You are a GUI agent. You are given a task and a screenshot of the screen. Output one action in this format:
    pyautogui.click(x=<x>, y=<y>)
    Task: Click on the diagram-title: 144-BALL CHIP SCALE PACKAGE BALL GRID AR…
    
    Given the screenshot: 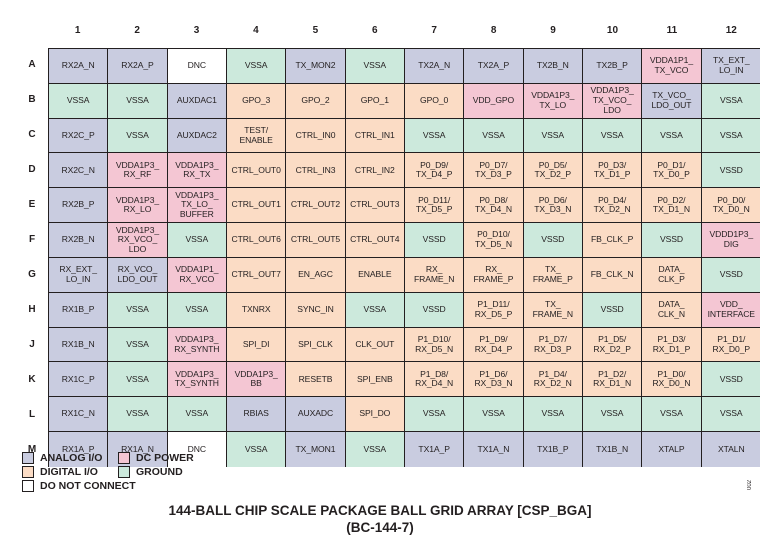 What is the action you would take?
    pyautogui.click(x=380, y=510)
    